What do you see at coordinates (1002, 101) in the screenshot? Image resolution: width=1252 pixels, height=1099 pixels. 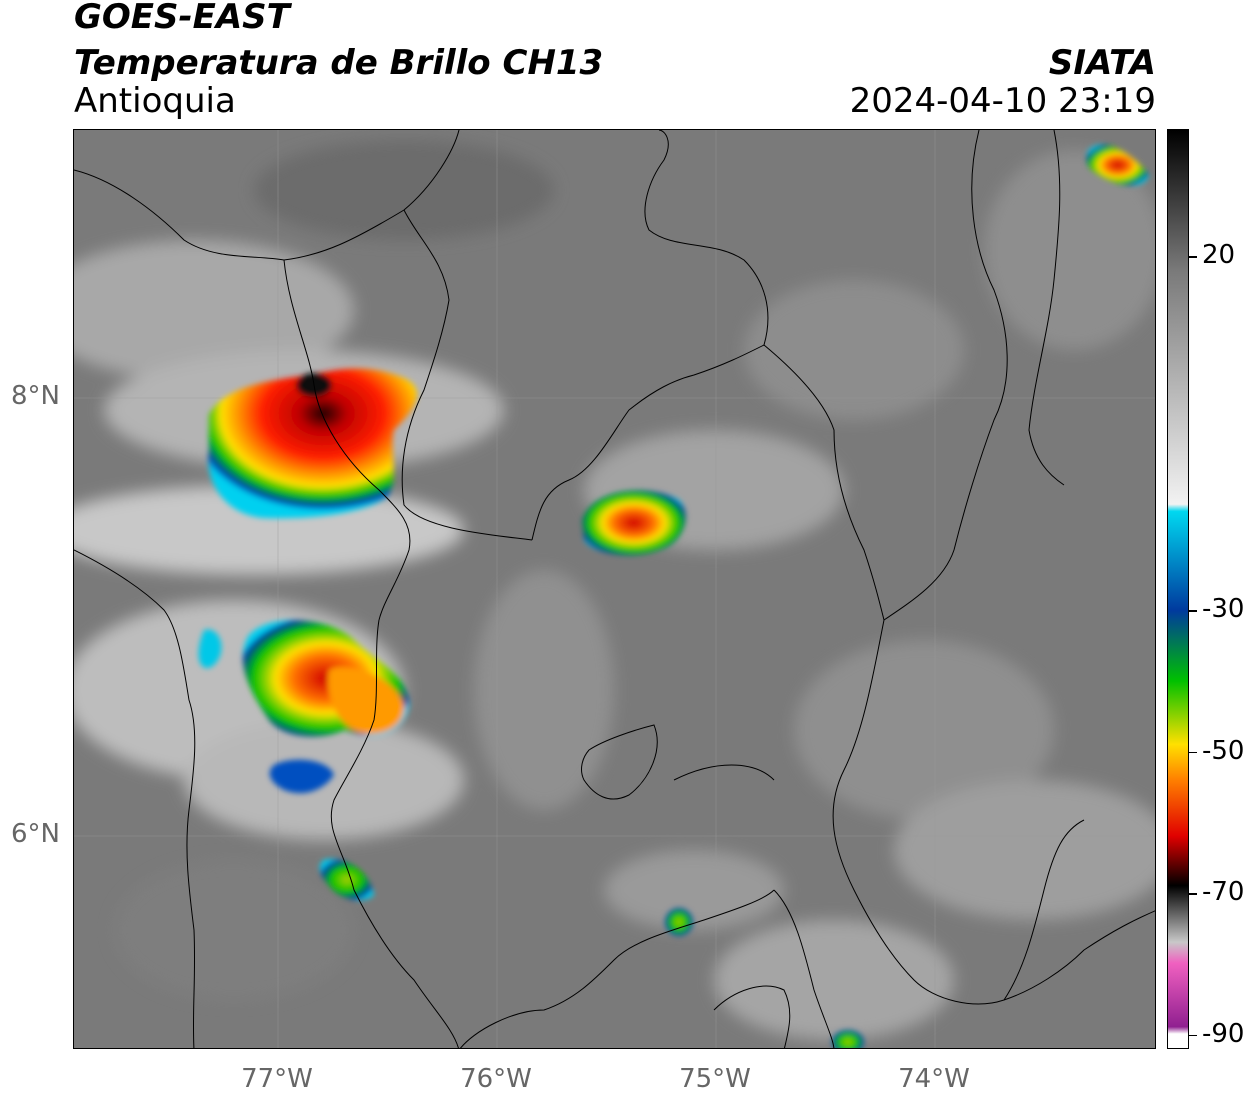 I see `datetime-label: 2024-04-10 23:19` at bounding box center [1002, 101].